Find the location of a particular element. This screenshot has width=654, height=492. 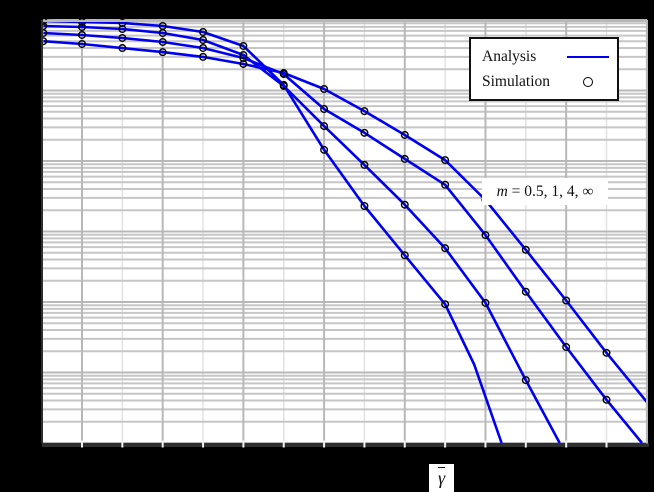

gamma-bar-symbol: γ is located at coordinates (441, 477).